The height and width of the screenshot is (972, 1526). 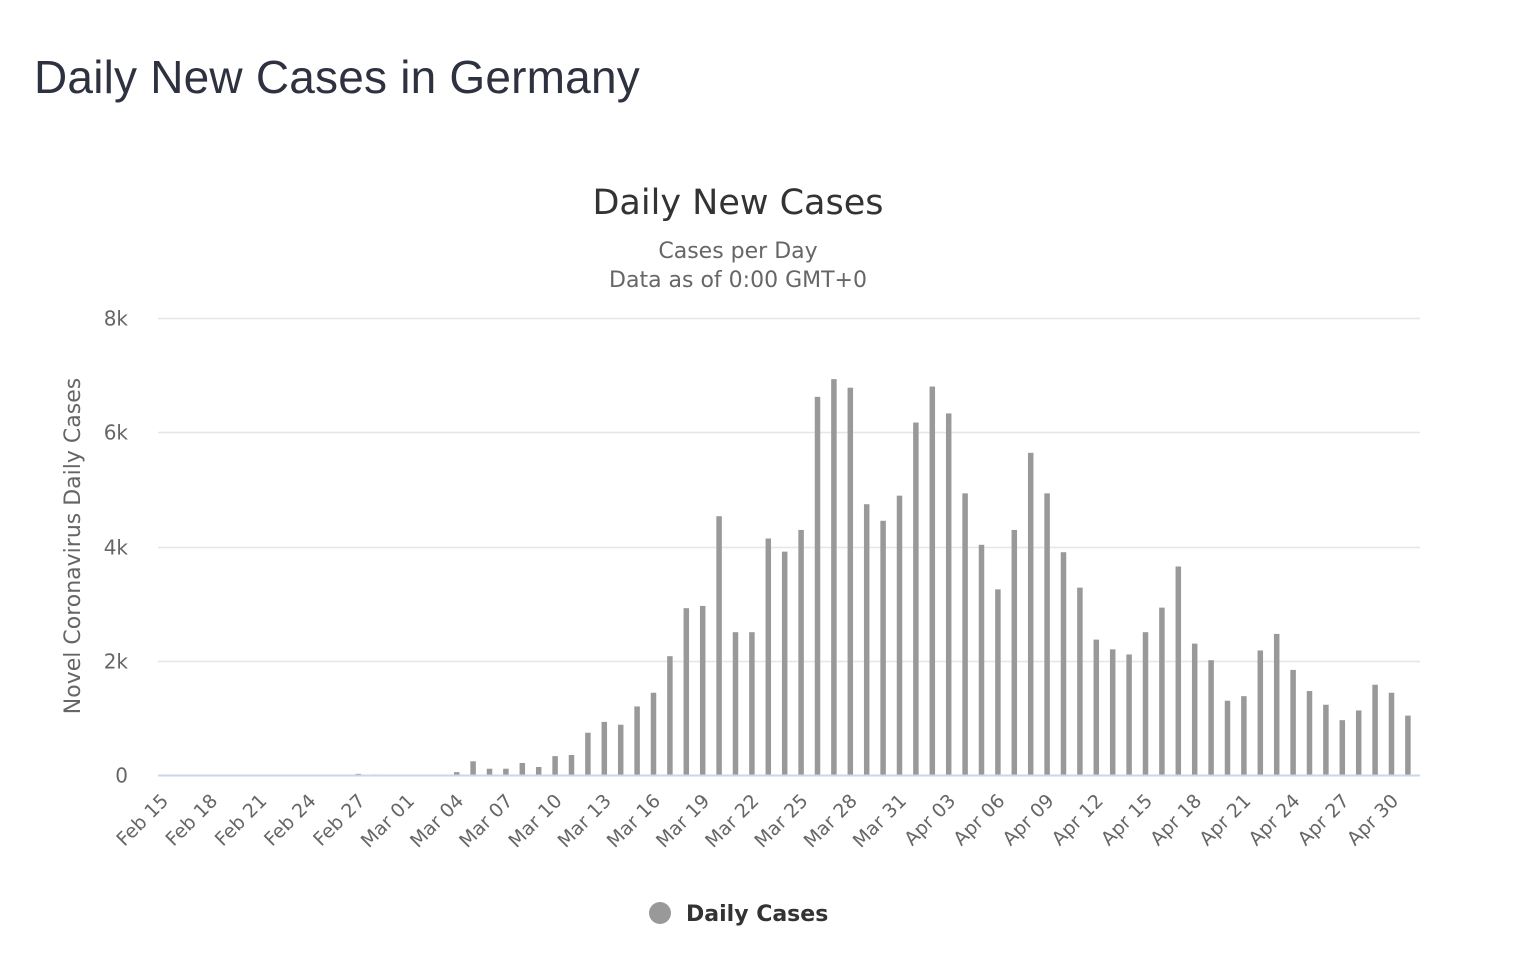 I want to click on bar: Feb 27: 20, so click(x=358, y=774).